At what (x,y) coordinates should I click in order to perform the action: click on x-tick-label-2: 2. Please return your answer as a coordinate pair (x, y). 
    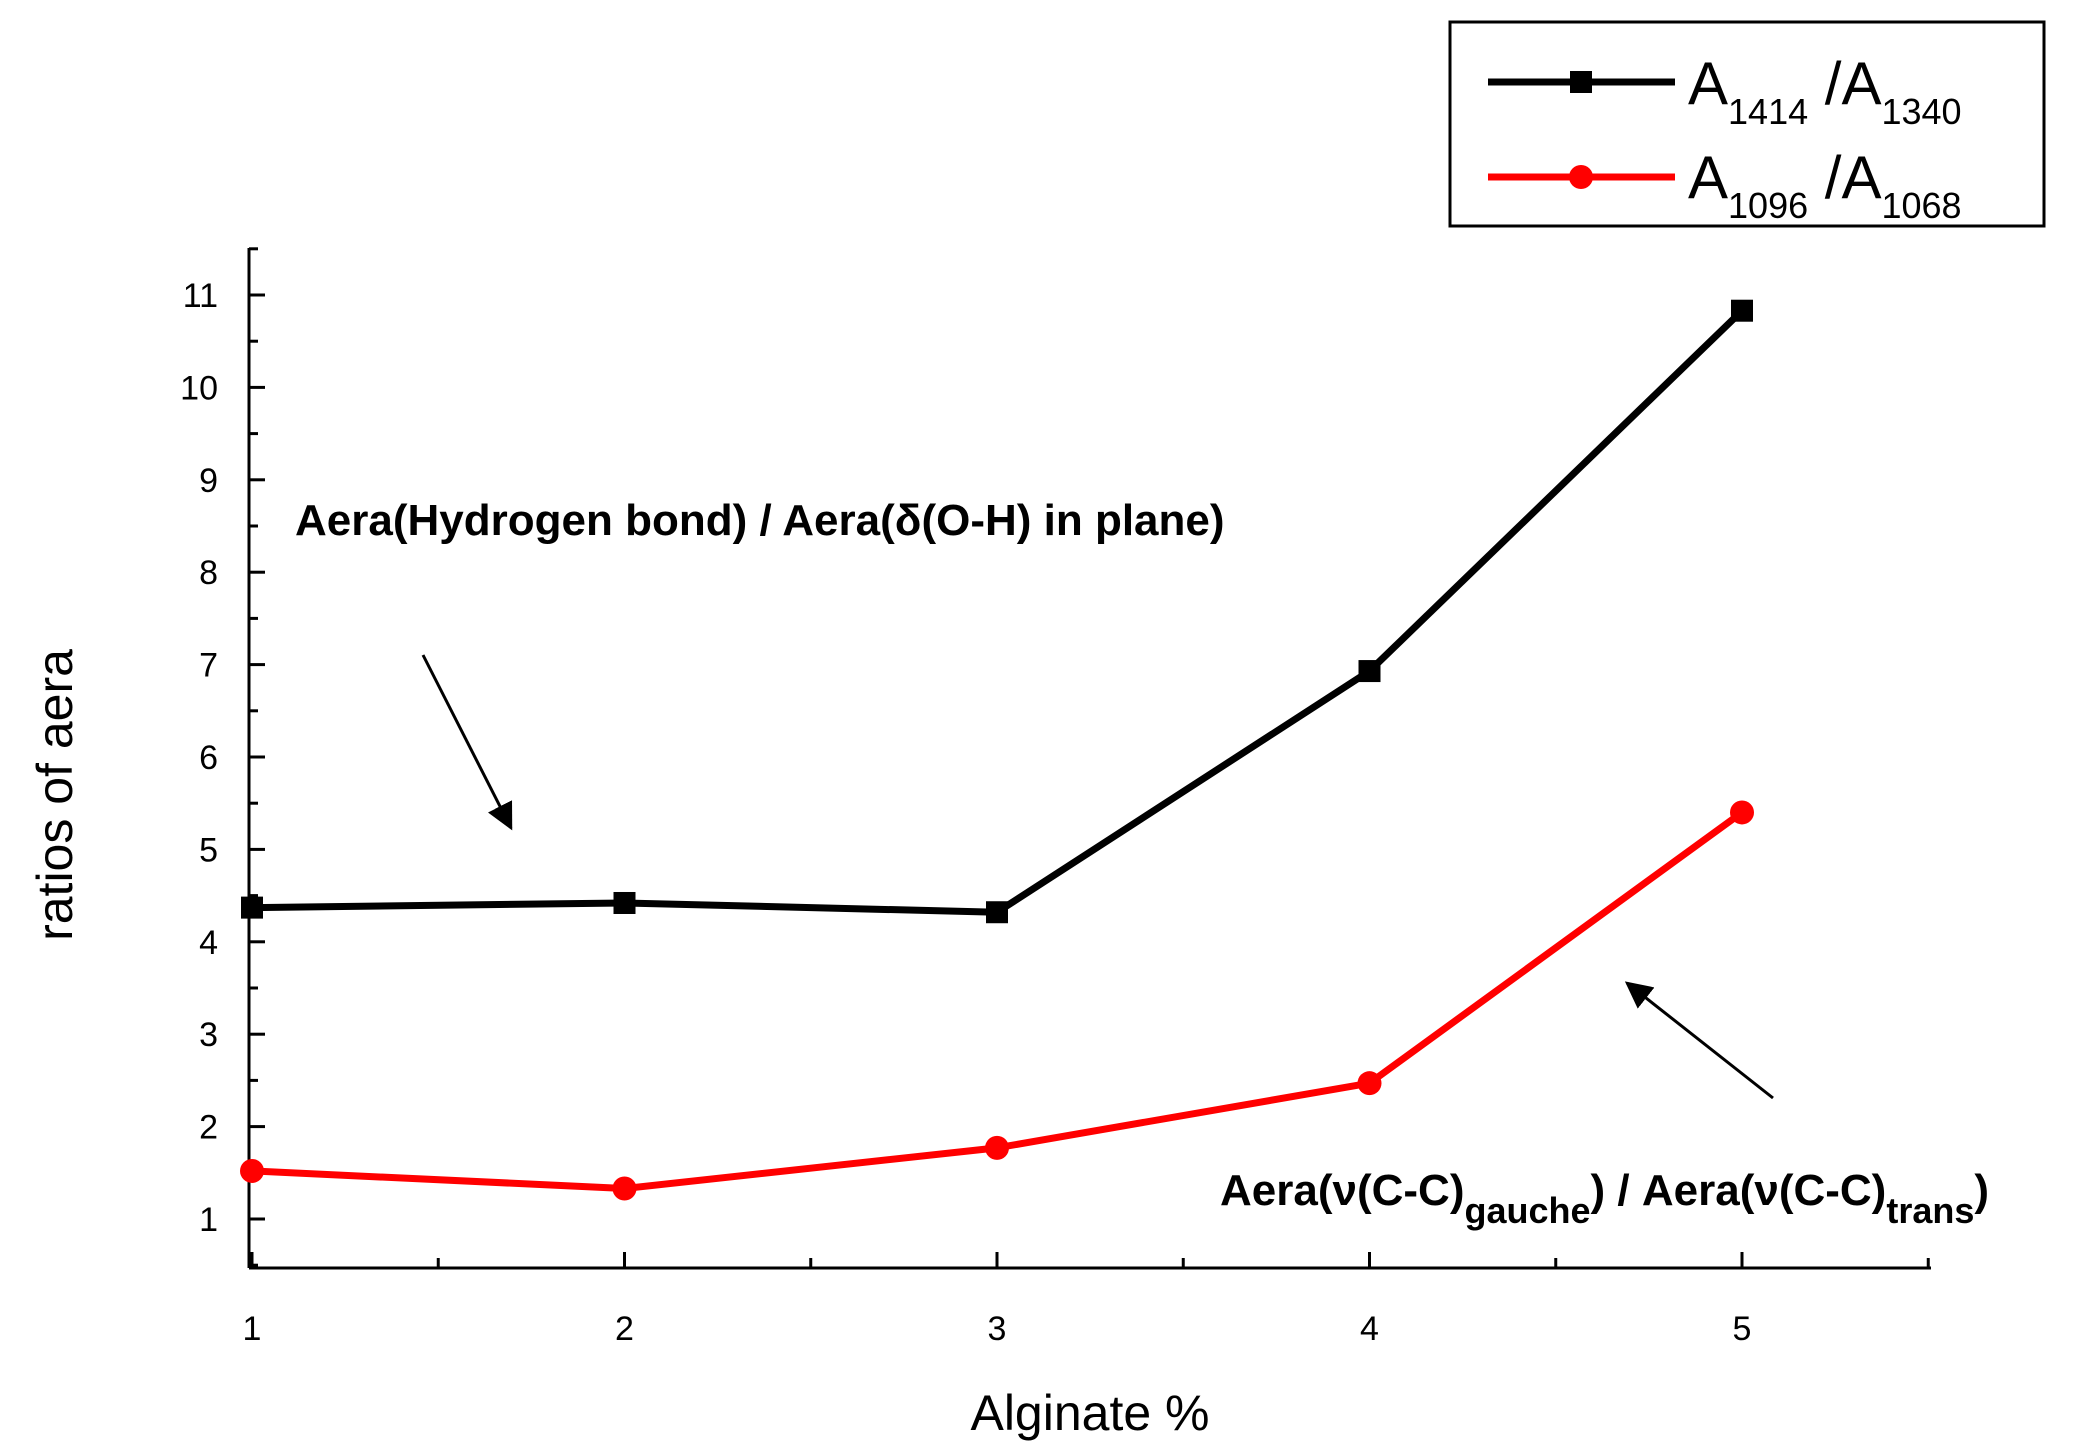
    Looking at the image, I should click on (624, 1329).